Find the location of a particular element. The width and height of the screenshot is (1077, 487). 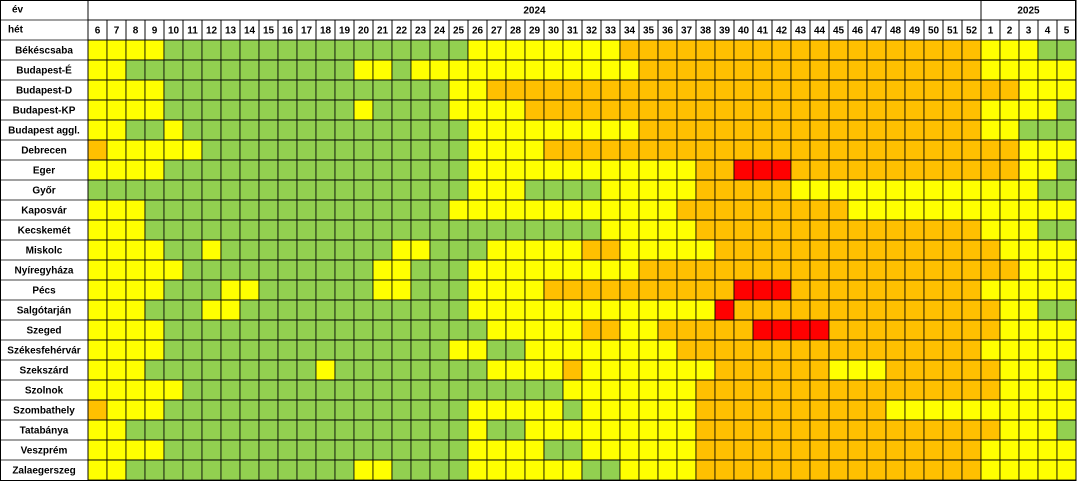

week-label: 51 is located at coordinates (953, 31).